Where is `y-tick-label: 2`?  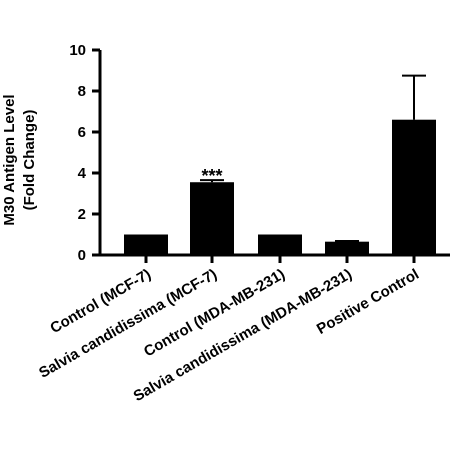 y-tick-label: 2 is located at coordinates (82, 214).